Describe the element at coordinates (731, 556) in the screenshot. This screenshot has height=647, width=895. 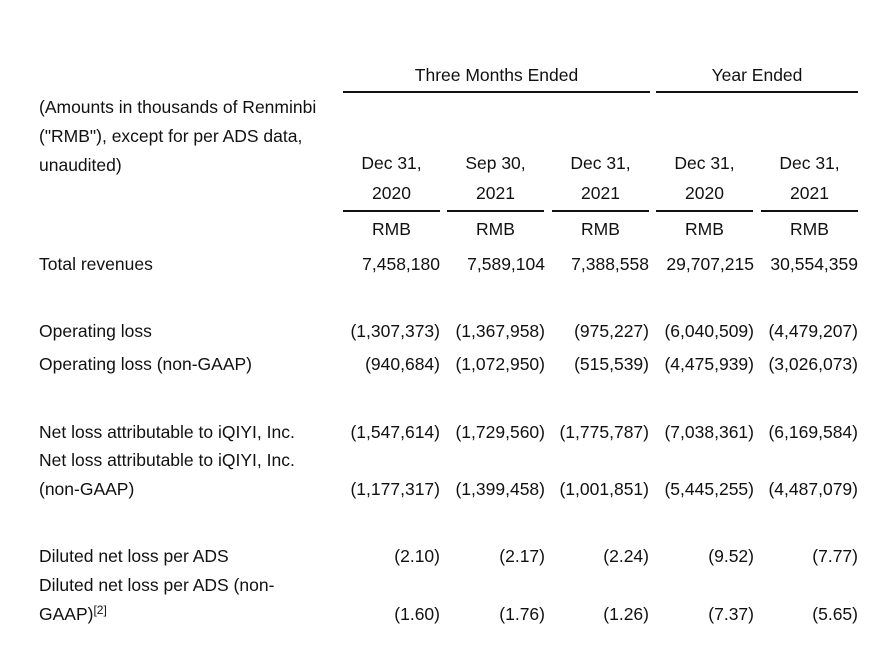
I see `table-cell: (9.52)` at that location.